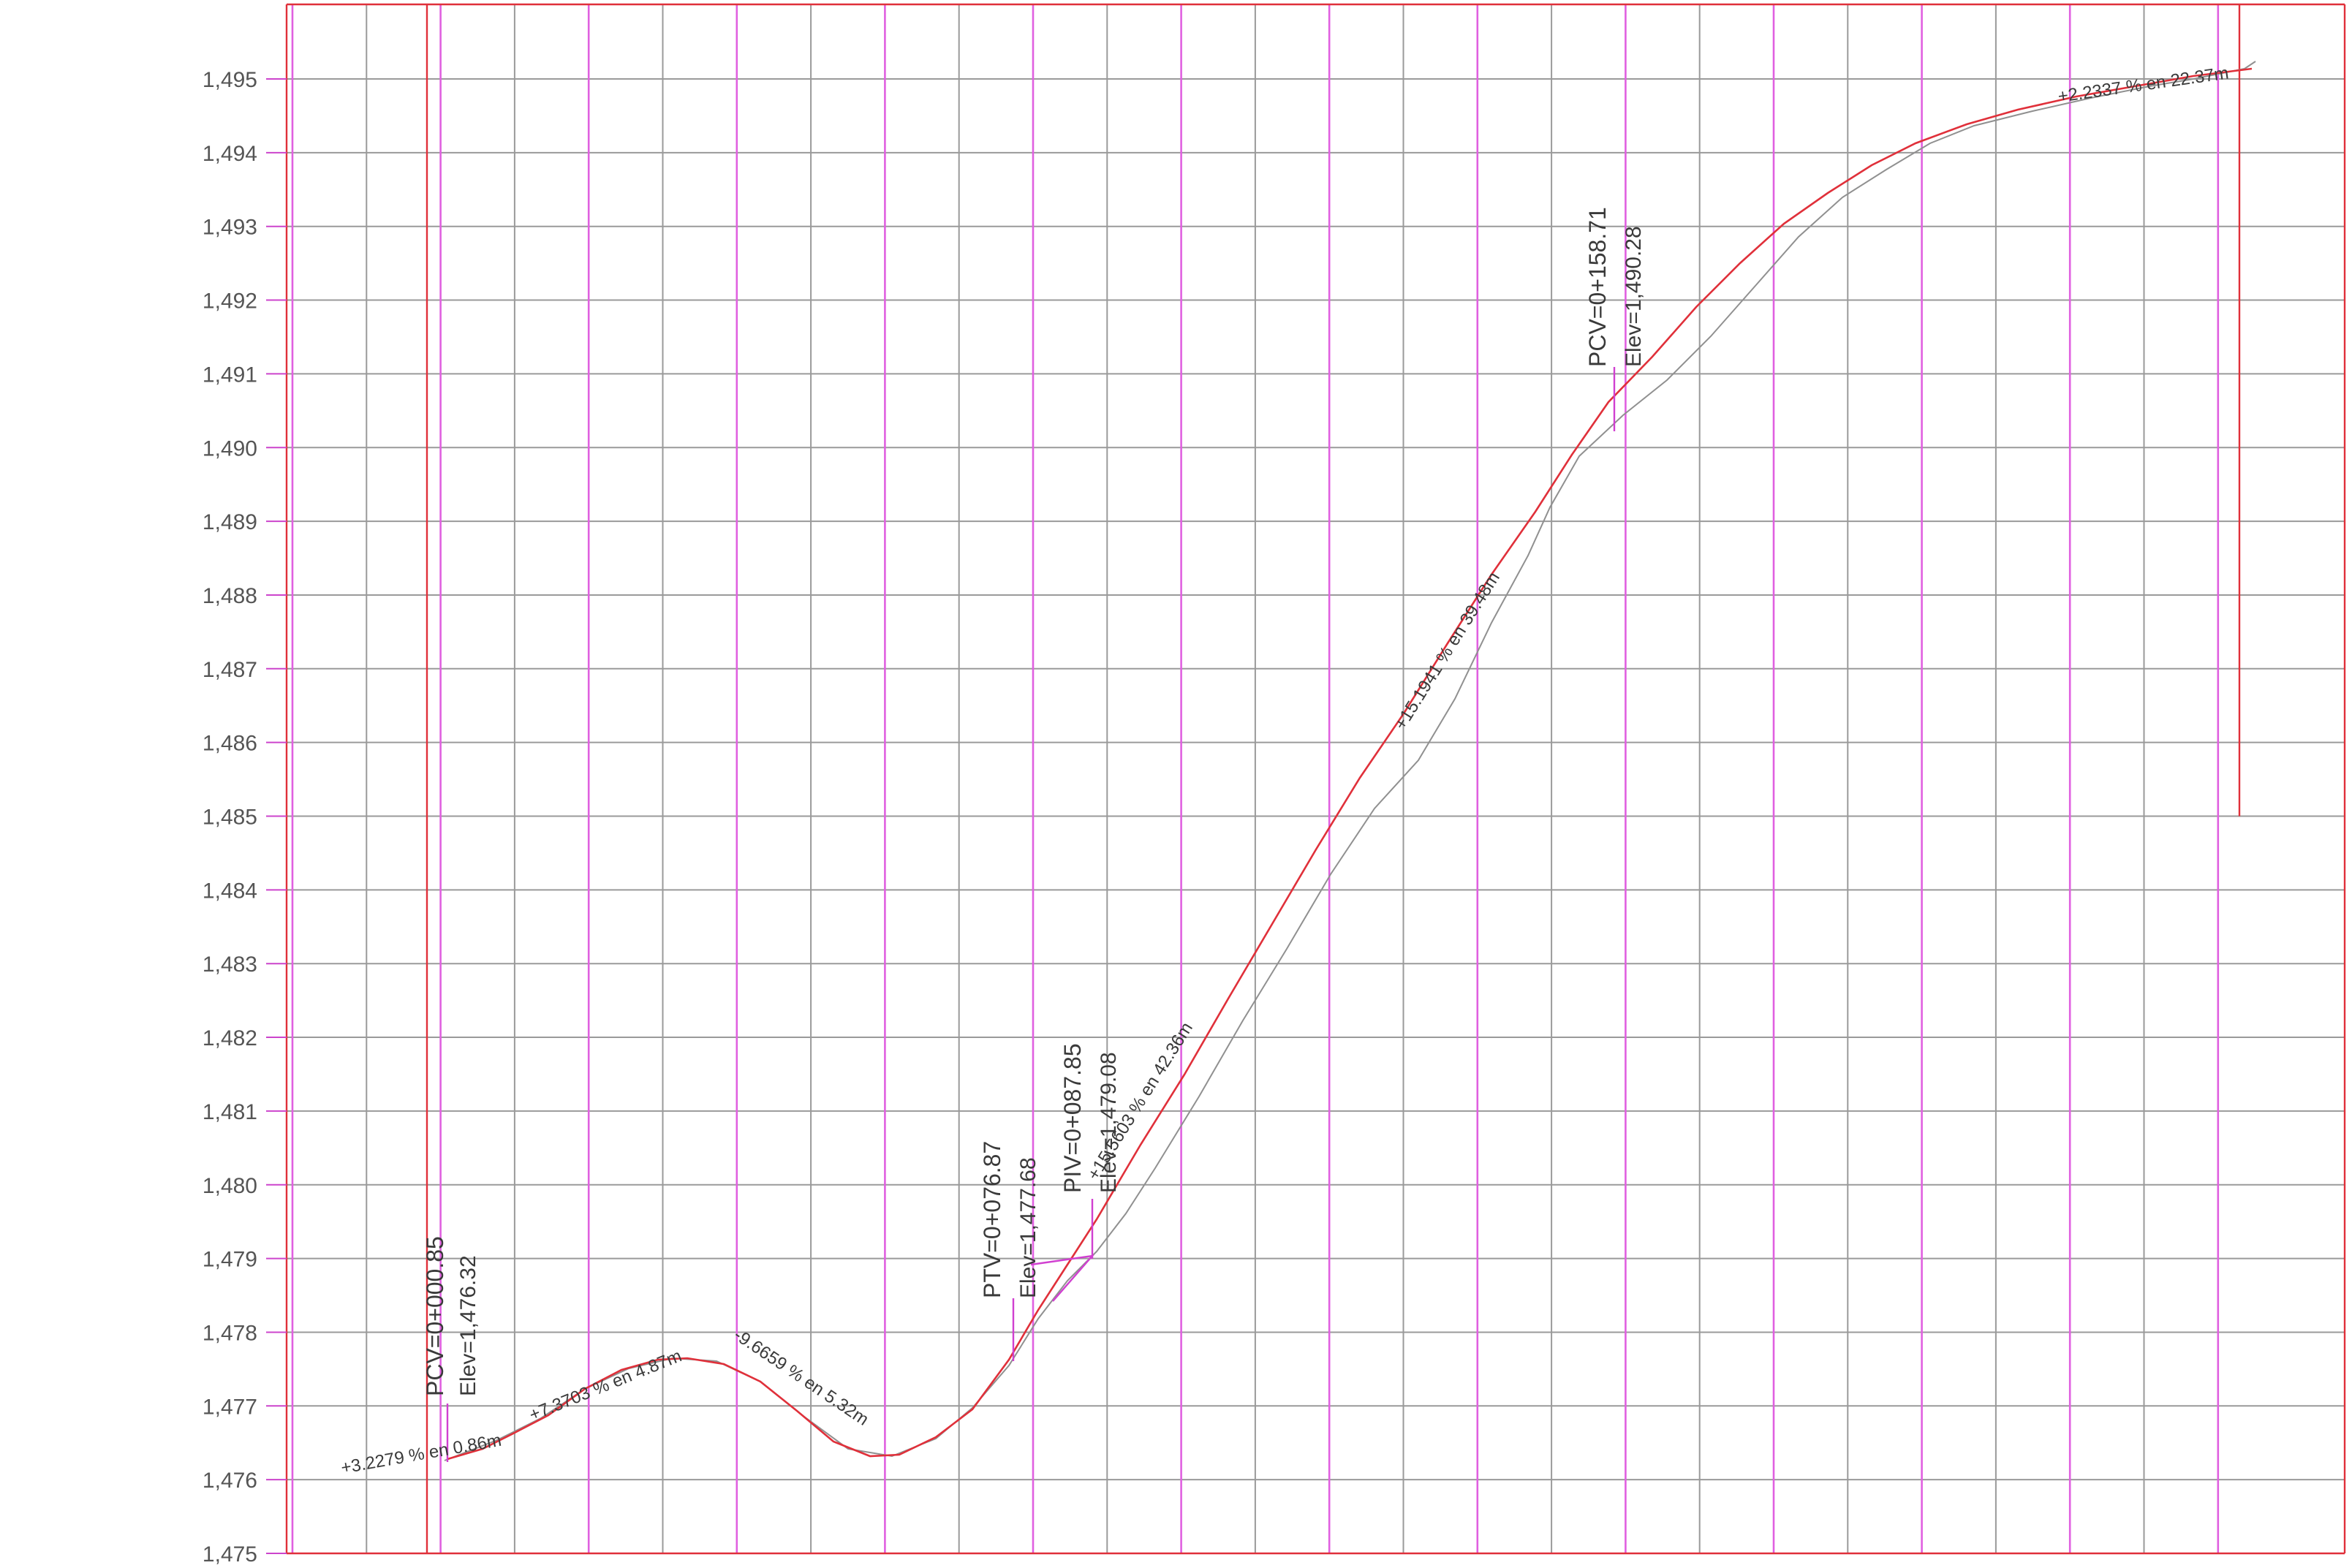  Describe the element at coordinates (230, 80) in the screenshot. I see `tick-label-20: 1,495` at that location.